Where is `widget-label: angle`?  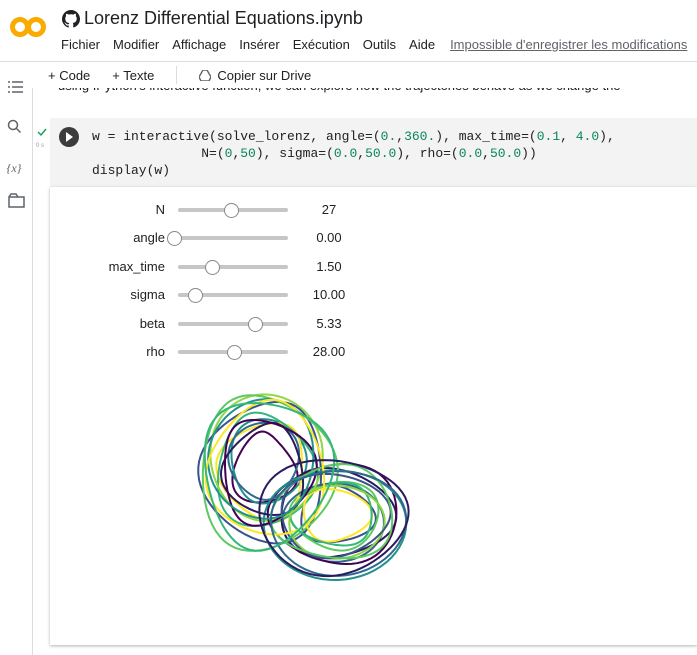 widget-label: angle is located at coordinates (149, 237).